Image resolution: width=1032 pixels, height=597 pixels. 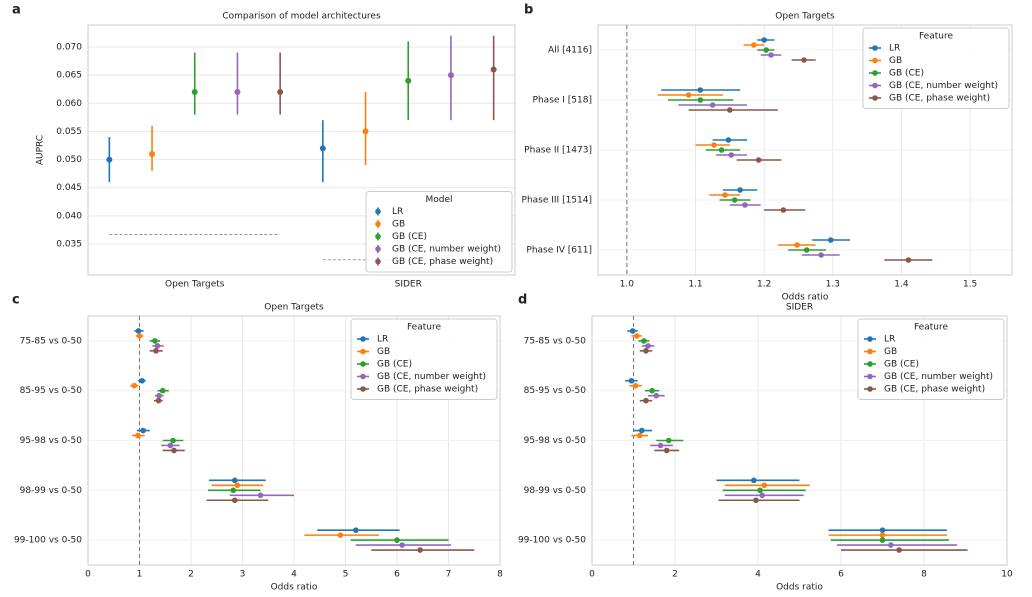 I want to click on x-tick-label: 6, so click(x=397, y=575).